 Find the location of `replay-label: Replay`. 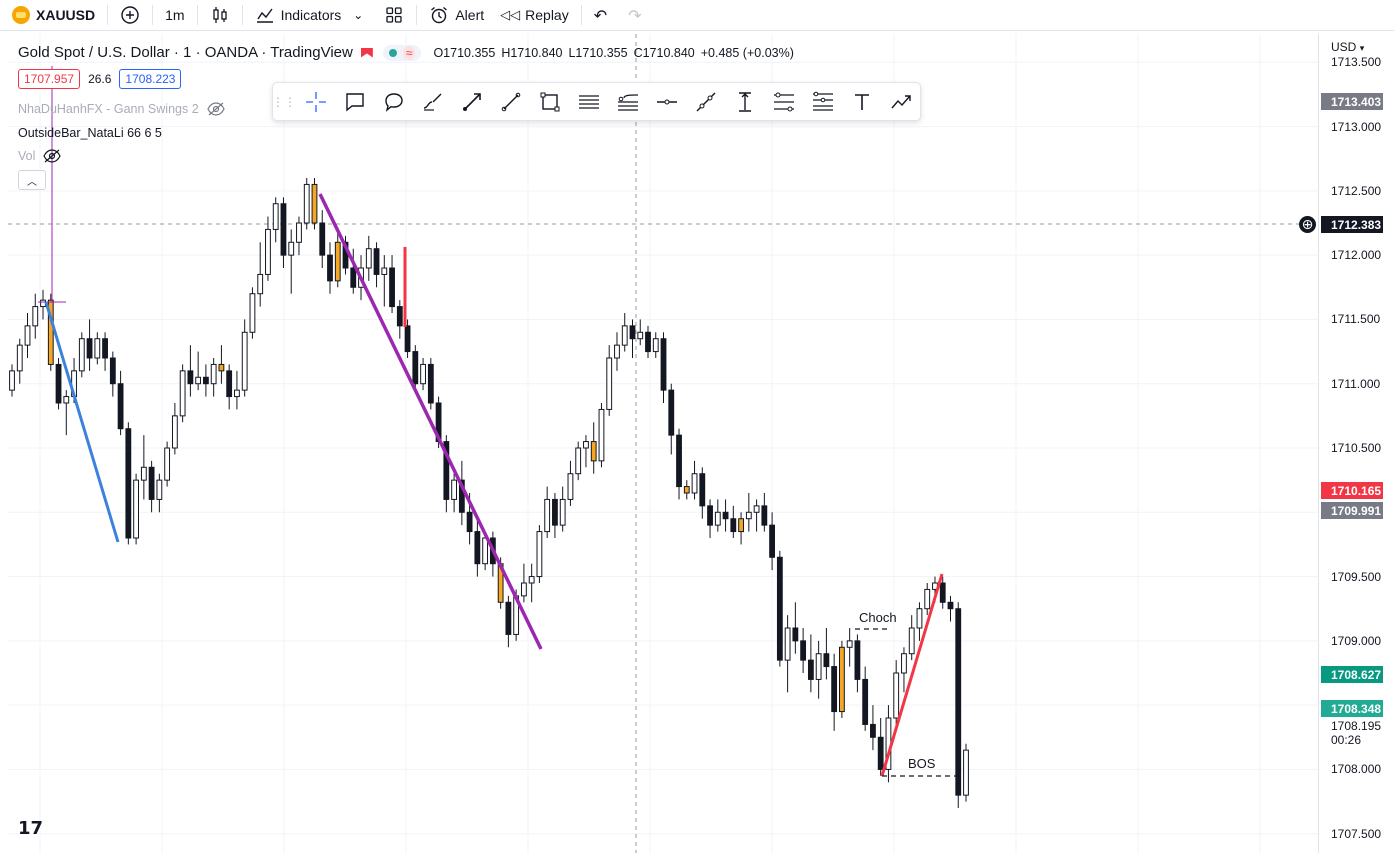

replay-label: Replay is located at coordinates (547, 15).